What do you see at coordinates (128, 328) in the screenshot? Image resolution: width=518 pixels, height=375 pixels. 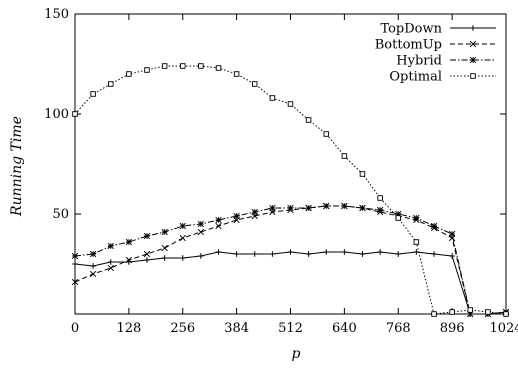 I see `x-tick-label: 128` at bounding box center [128, 328].